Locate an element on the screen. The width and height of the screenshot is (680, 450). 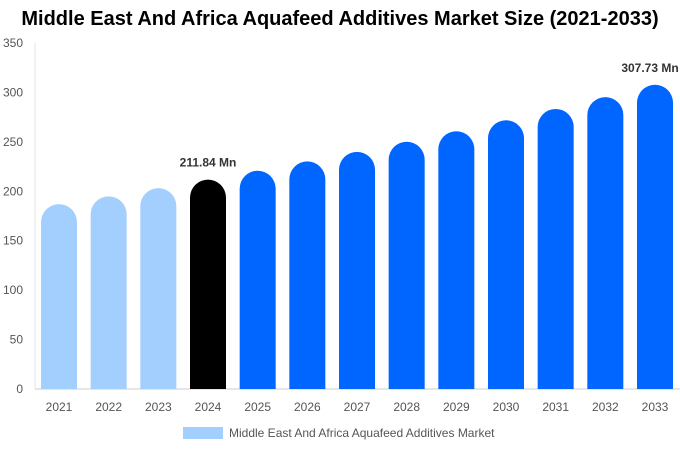
y-tick-label: 150 is located at coordinates (13, 241).